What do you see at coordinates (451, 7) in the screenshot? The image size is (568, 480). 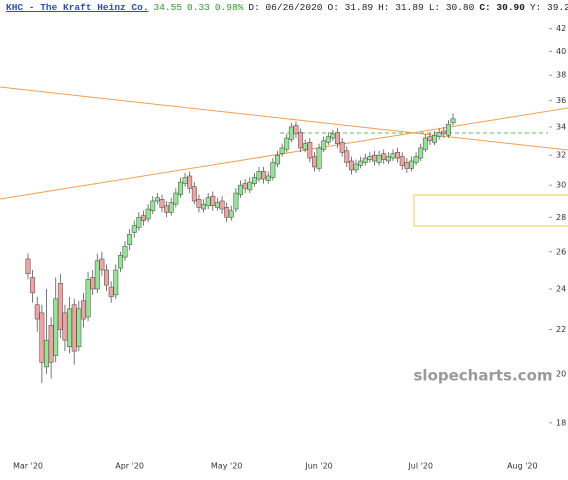 I see `low: L: 30.80` at bounding box center [451, 7].